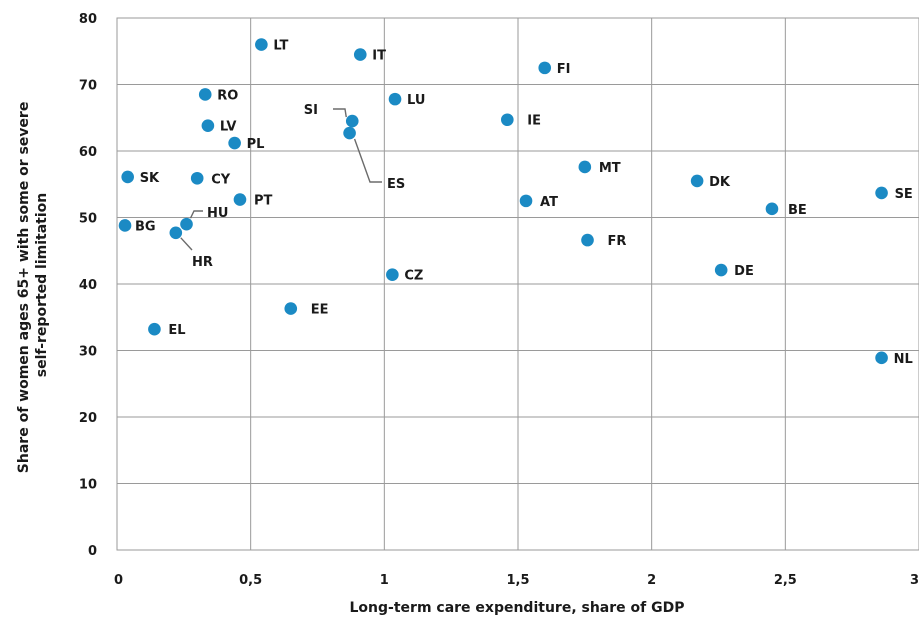 This screenshot has height=619, width=919. Describe the element at coordinates (281, 179) in the screenshot. I see `leader-lines` at that location.